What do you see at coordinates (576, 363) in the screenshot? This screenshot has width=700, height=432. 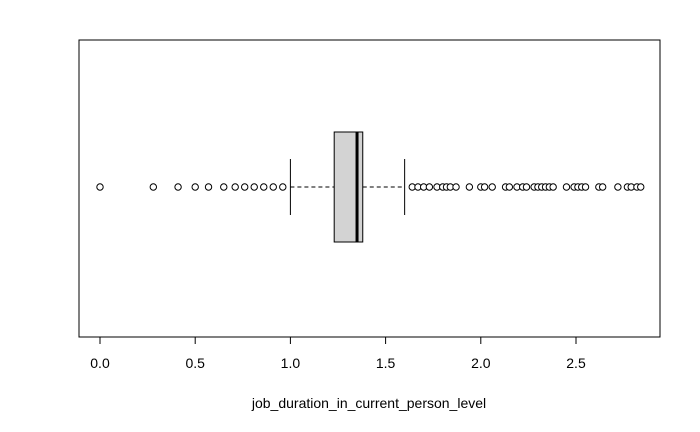 I see `x-tick-label: 2.5` at bounding box center [576, 363].